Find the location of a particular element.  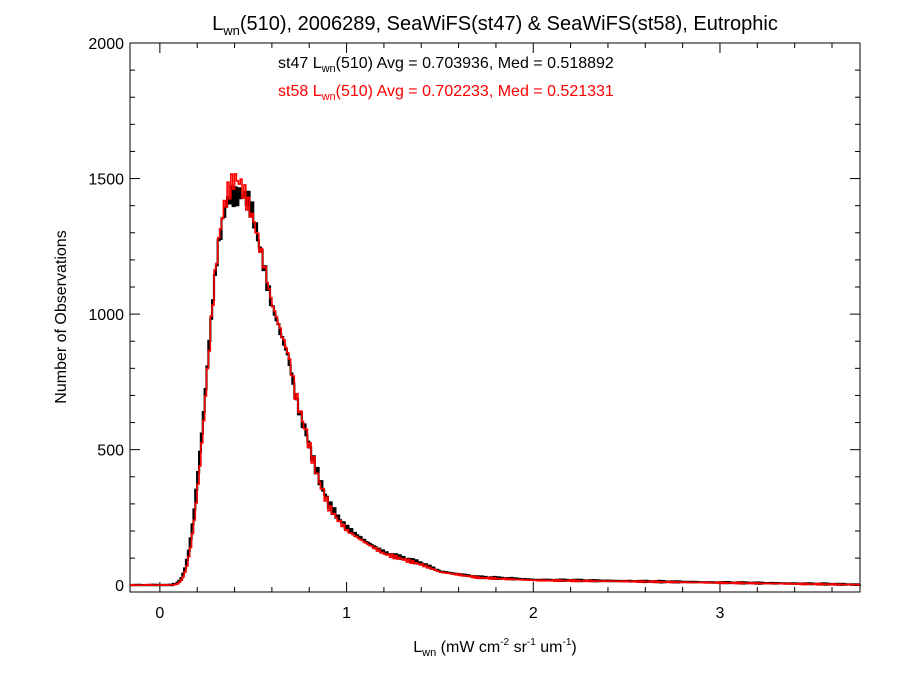

x-axis-label-part1: (mW cm is located at coordinates (468, 647).